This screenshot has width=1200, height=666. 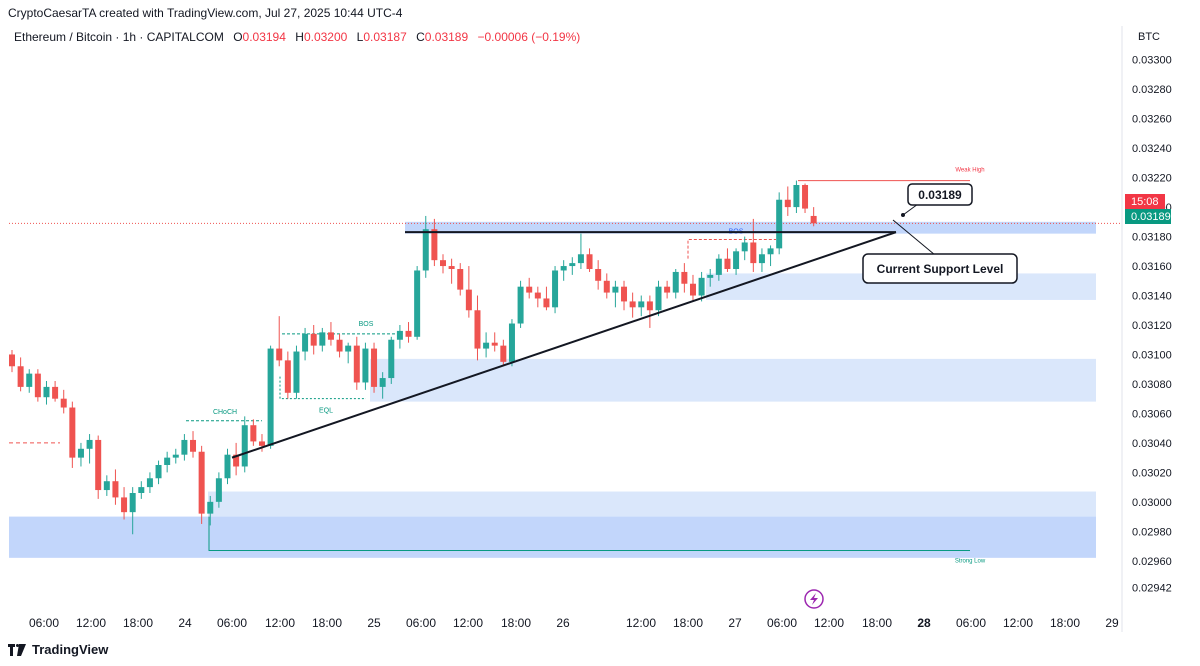 What do you see at coordinates (58, 649) in the screenshot?
I see `tradingview-footer: TradingView` at bounding box center [58, 649].